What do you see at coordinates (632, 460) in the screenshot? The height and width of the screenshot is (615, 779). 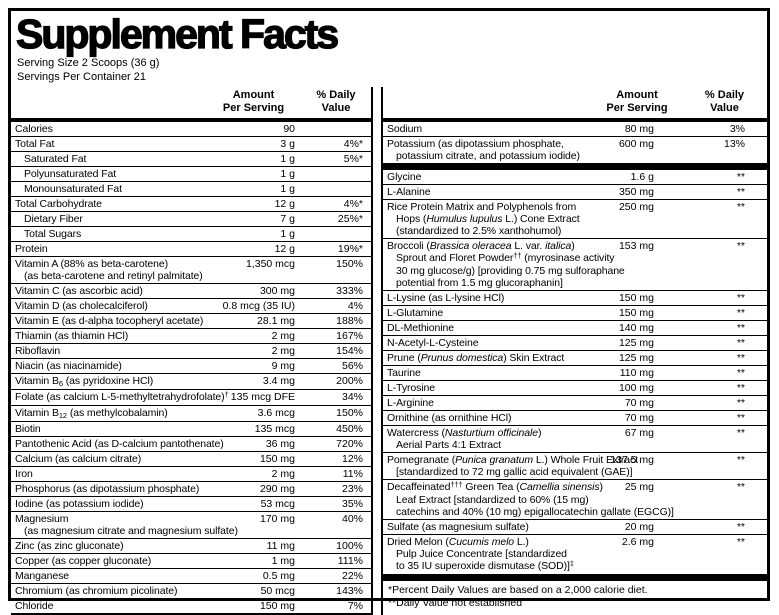 I see `amount-value: 137.5 mg` at bounding box center [632, 460].